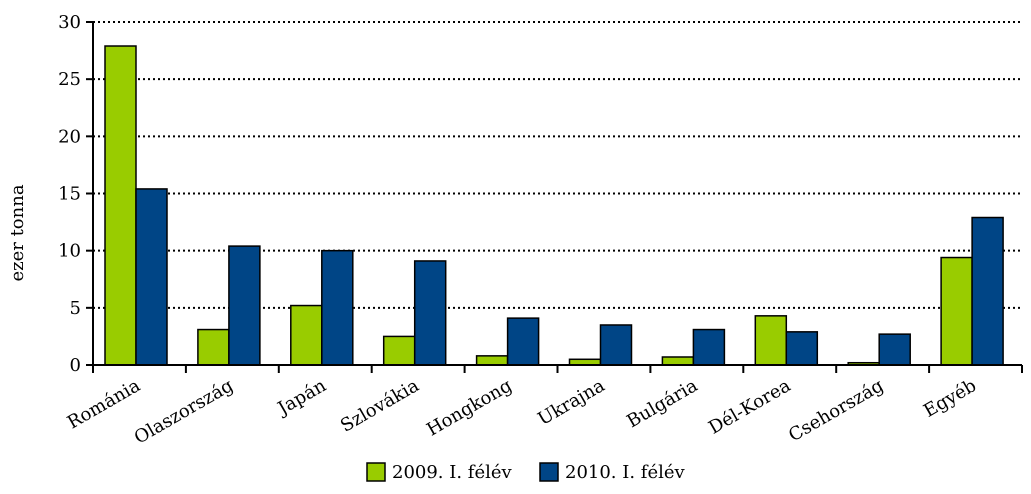  I want to click on x-tick-label: Japán, so click(301, 397).